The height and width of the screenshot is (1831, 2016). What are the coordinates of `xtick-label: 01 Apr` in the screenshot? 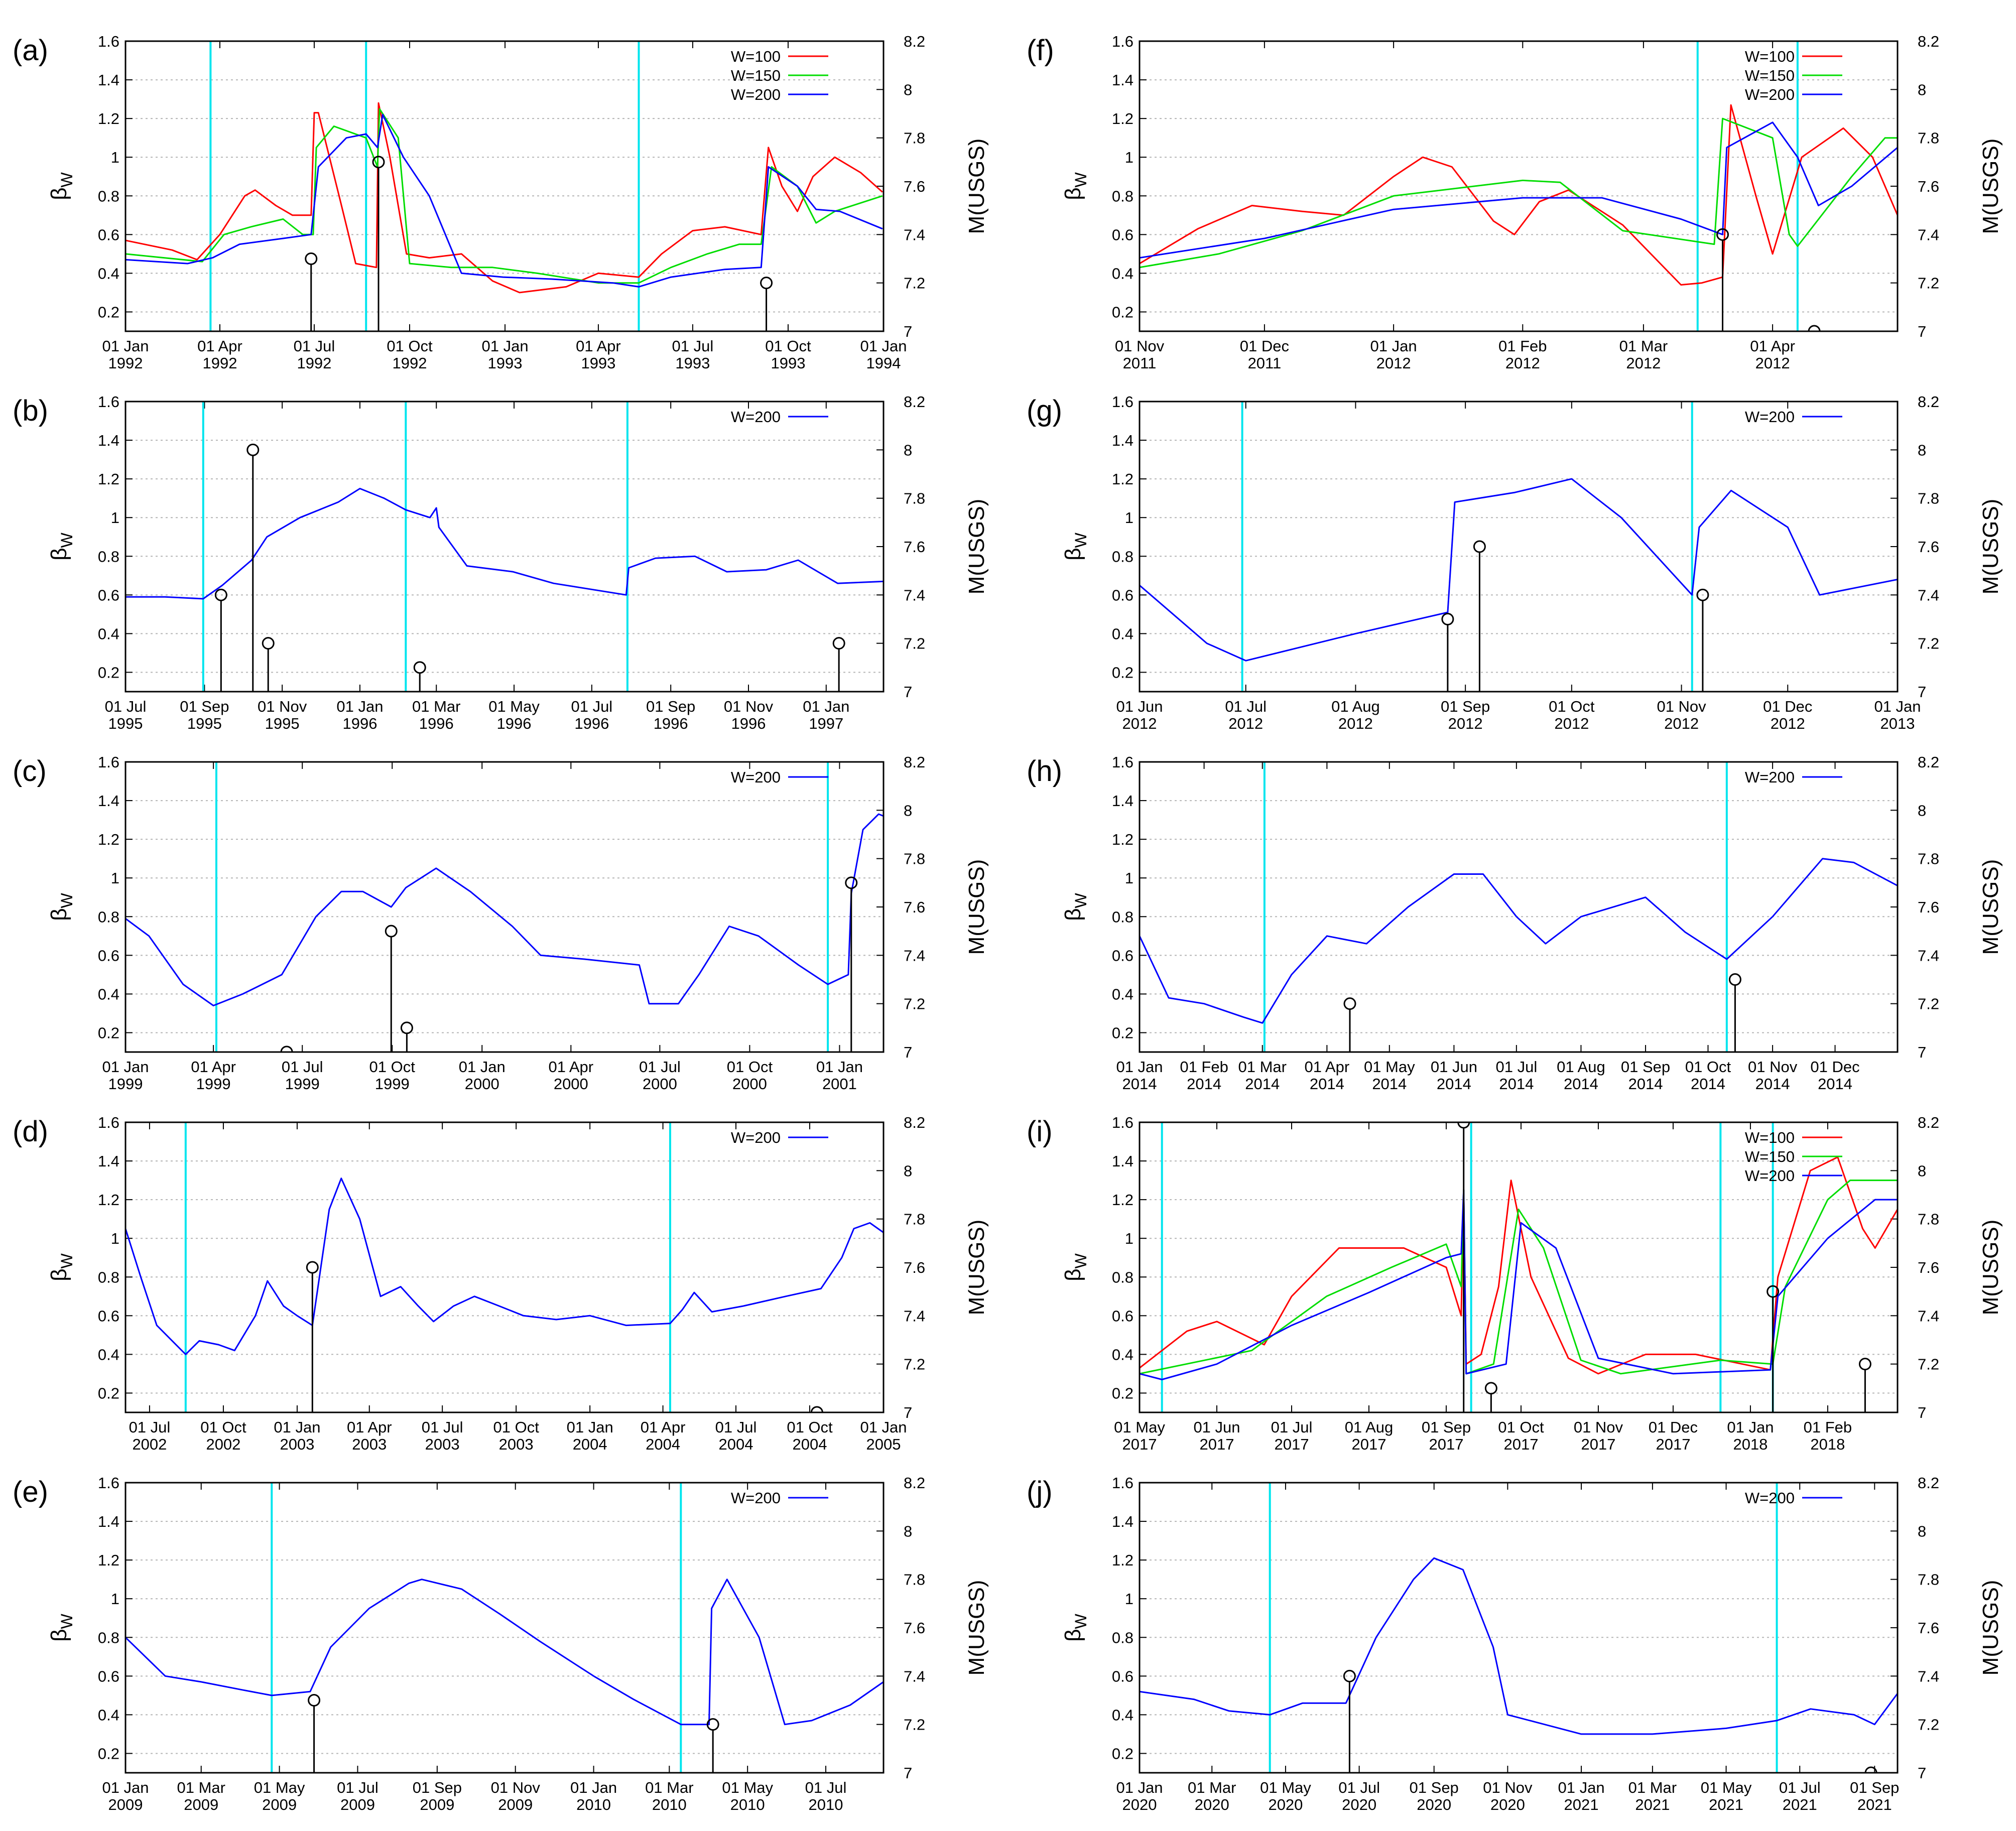 It's located at (369, 1427).